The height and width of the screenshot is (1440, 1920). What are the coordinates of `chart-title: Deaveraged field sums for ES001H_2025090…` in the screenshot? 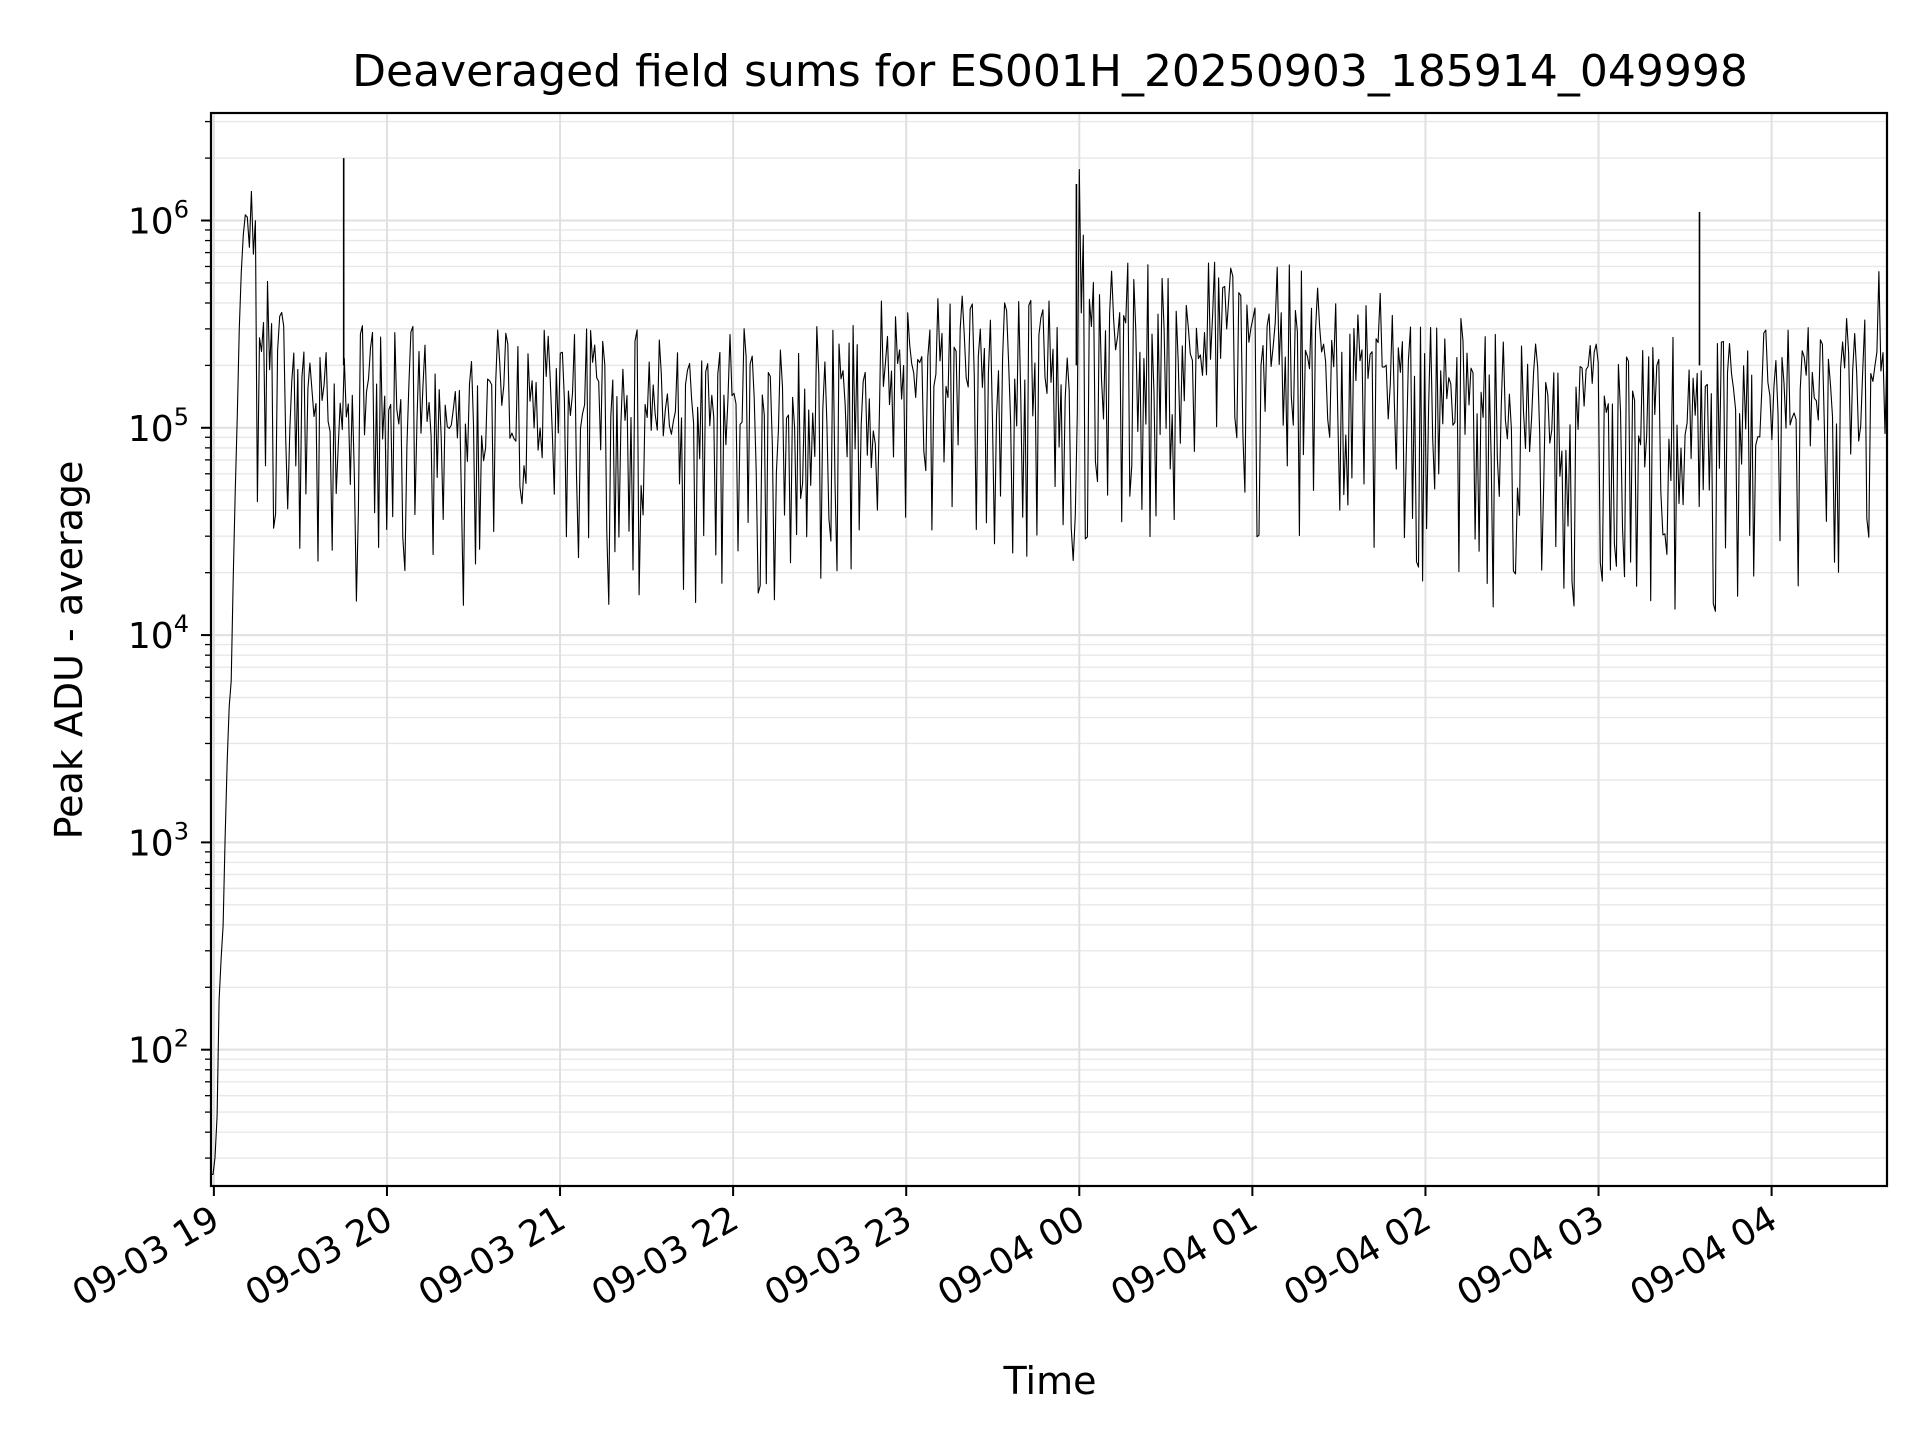 It's located at (1050, 71).